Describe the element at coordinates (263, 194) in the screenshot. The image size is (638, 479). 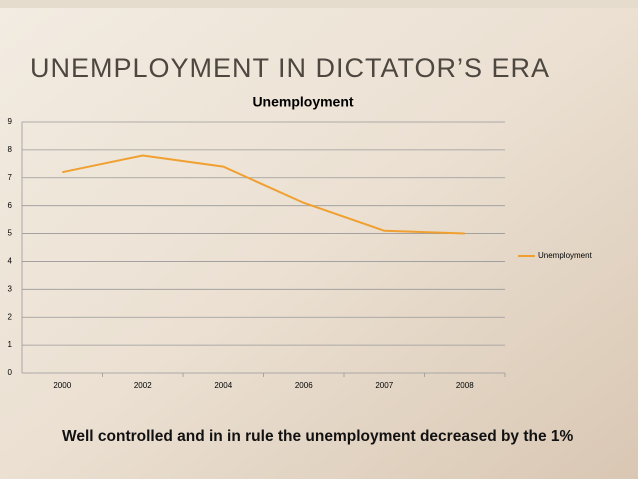
I see `series-line` at that location.